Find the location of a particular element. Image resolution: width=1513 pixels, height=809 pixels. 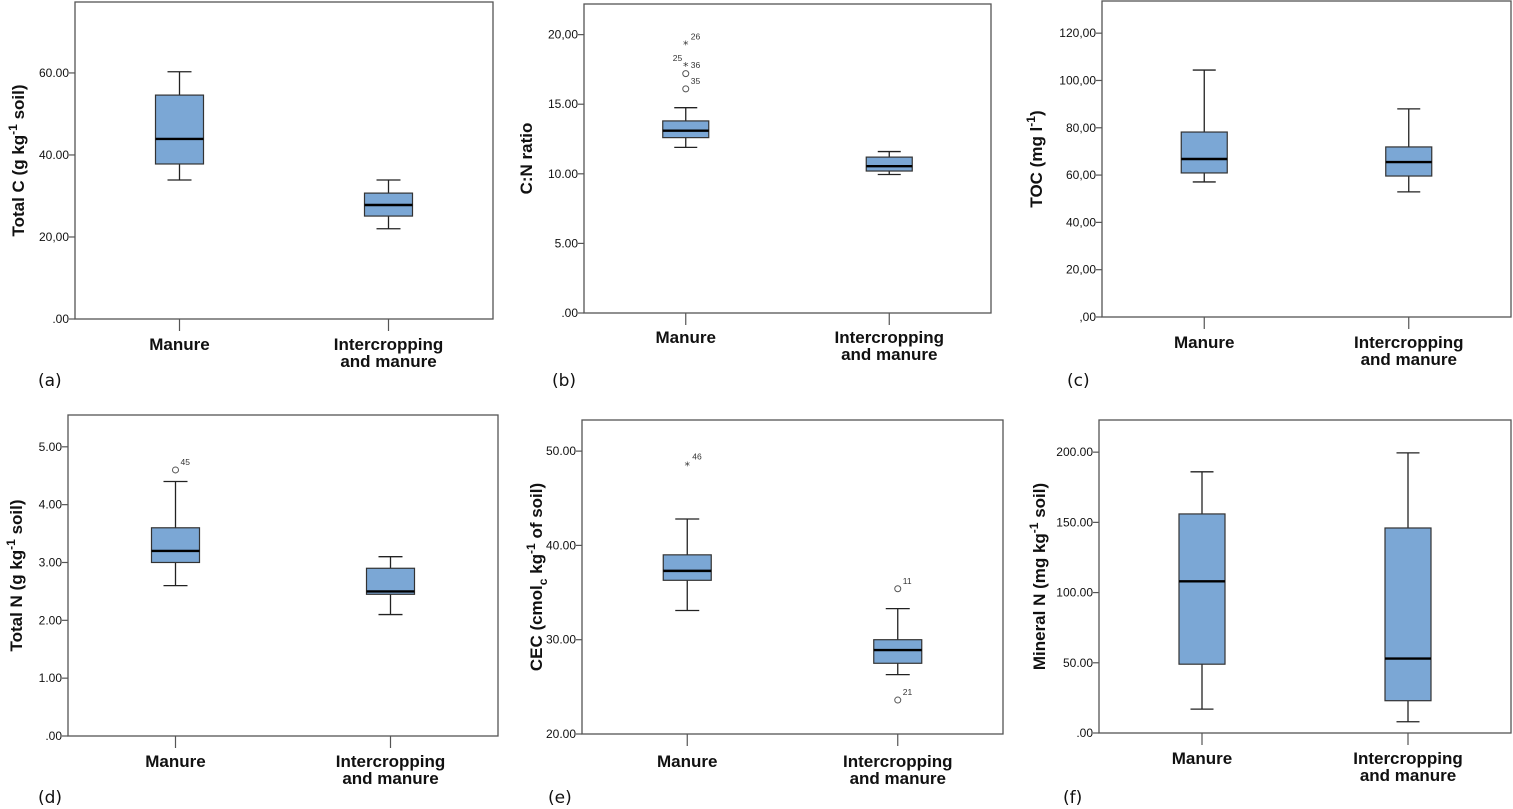

box-e-intercropping: 11 21 is located at coordinates (898, 640).